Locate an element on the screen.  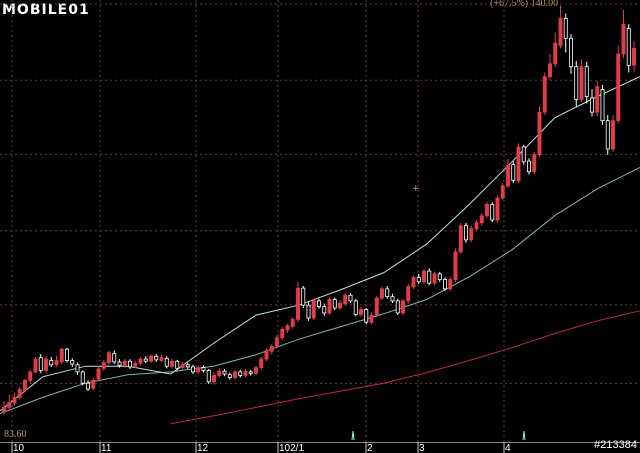
x-tick-label: 102/1 is located at coordinates (291, 448).